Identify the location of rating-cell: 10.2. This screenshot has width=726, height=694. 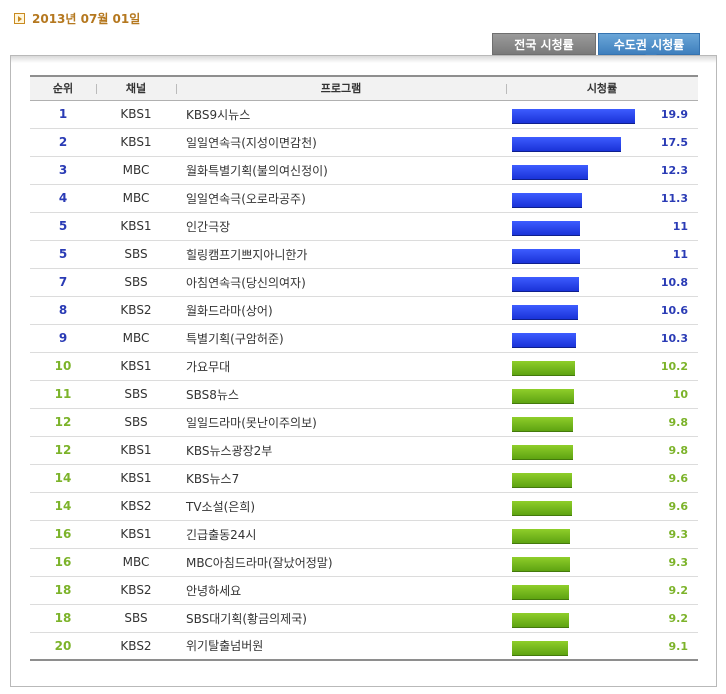
(602, 366).